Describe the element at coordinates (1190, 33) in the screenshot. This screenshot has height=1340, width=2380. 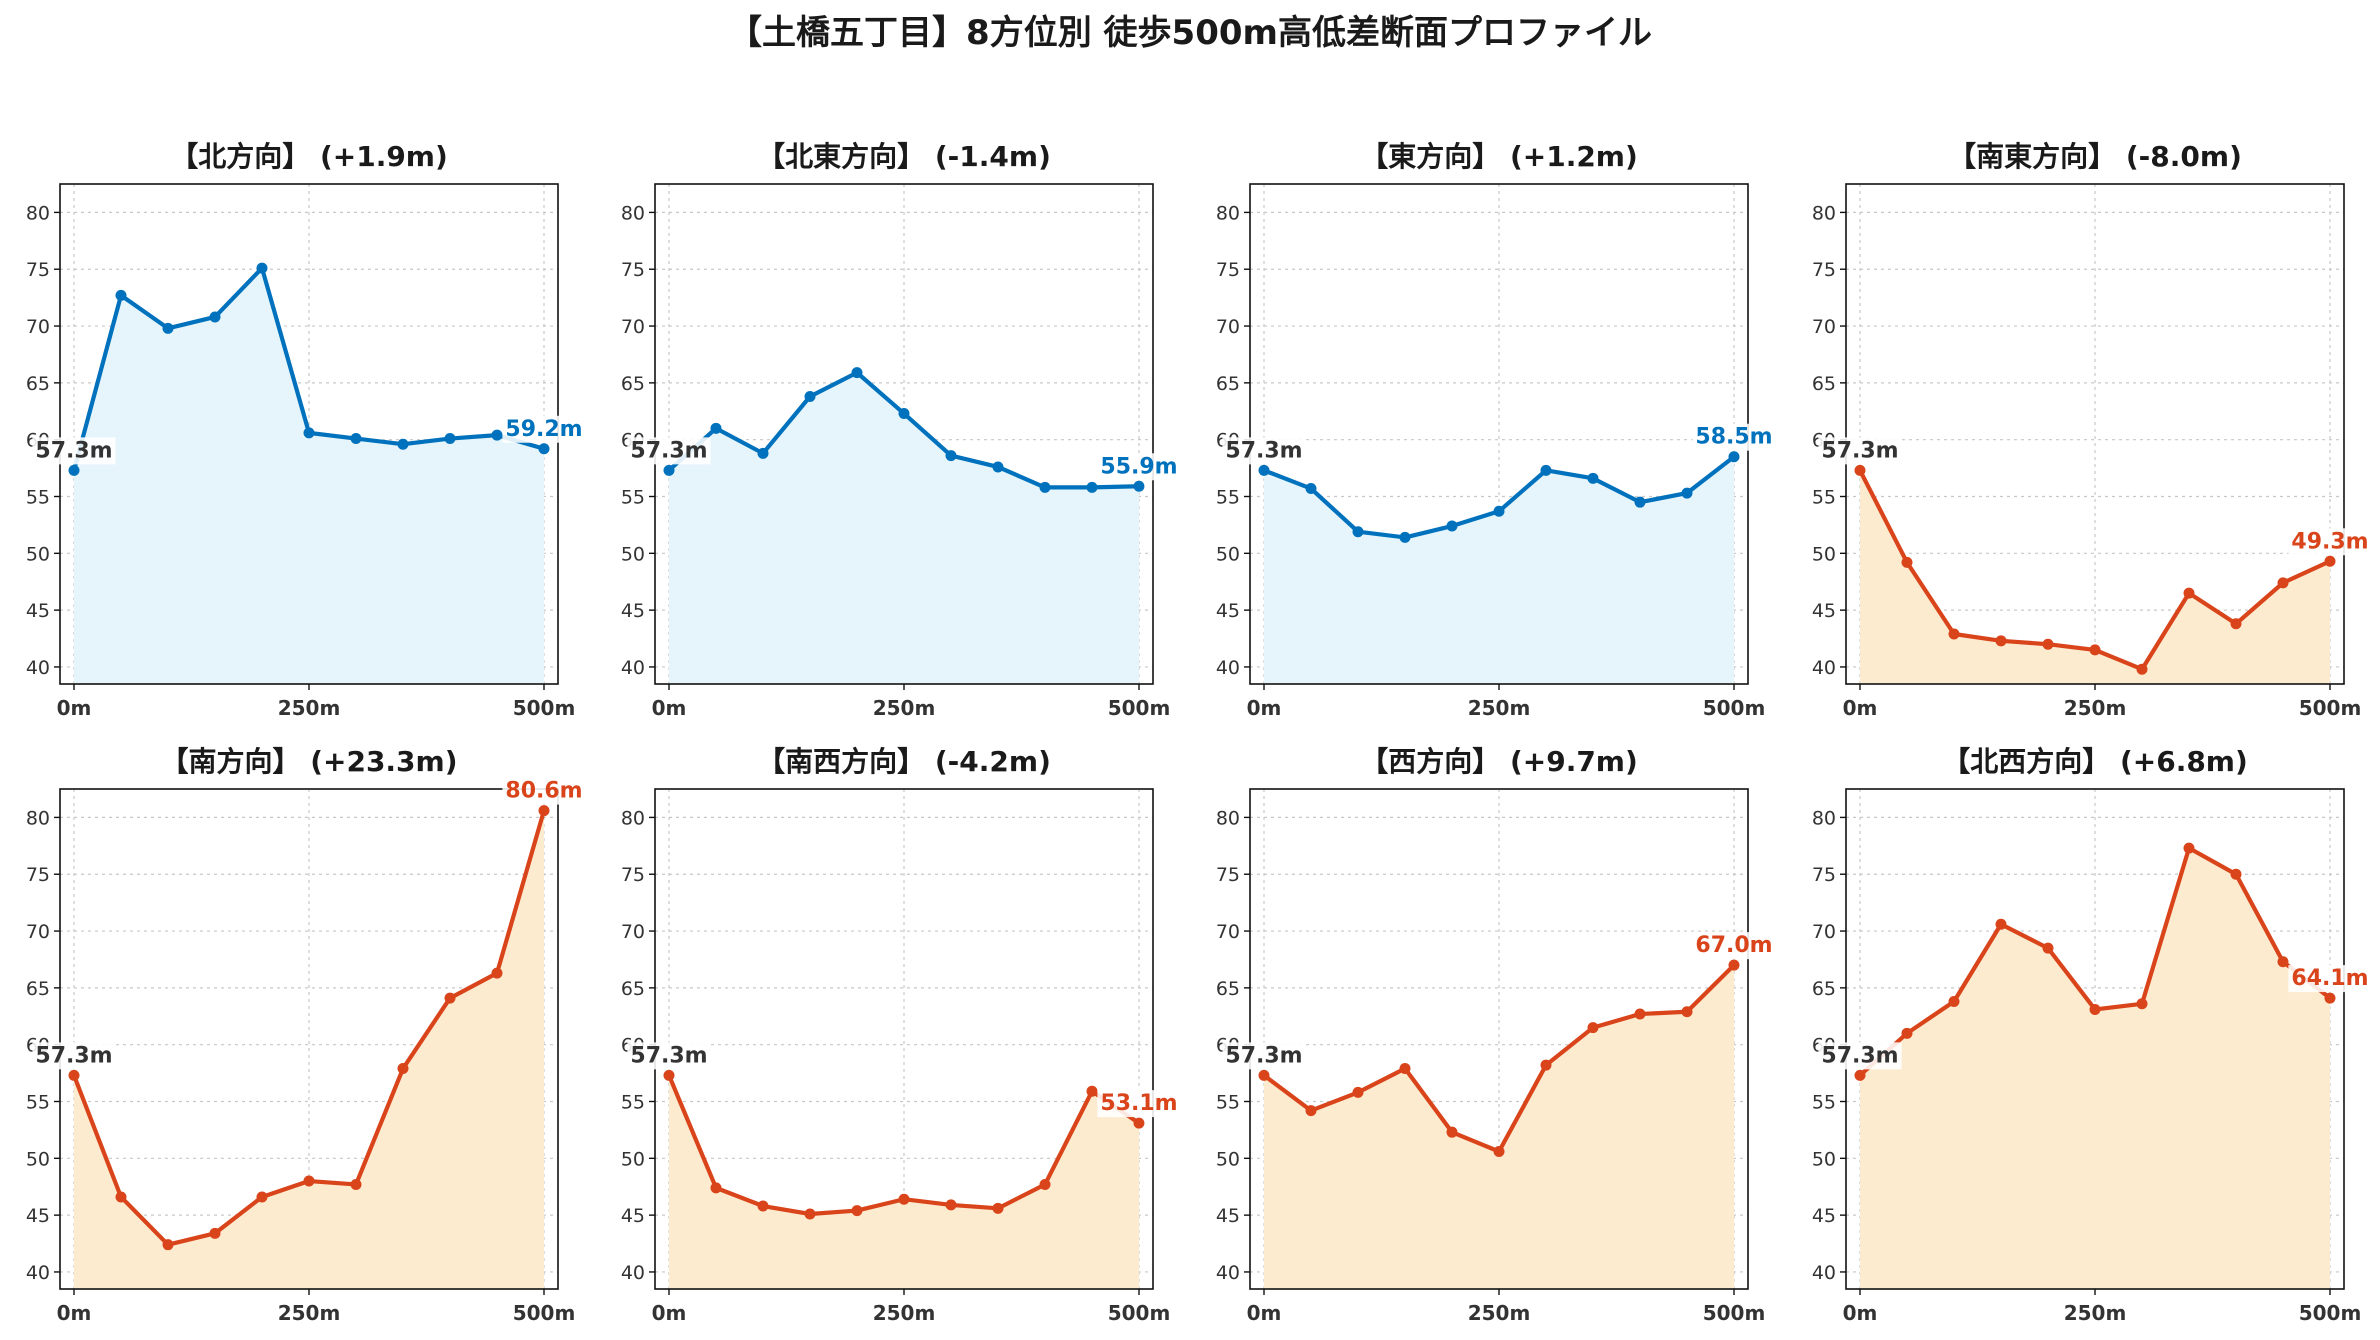
I see `figure-title: 【土橋五丁目】8方位別 徒歩500m高低差断面プロファイル` at that location.